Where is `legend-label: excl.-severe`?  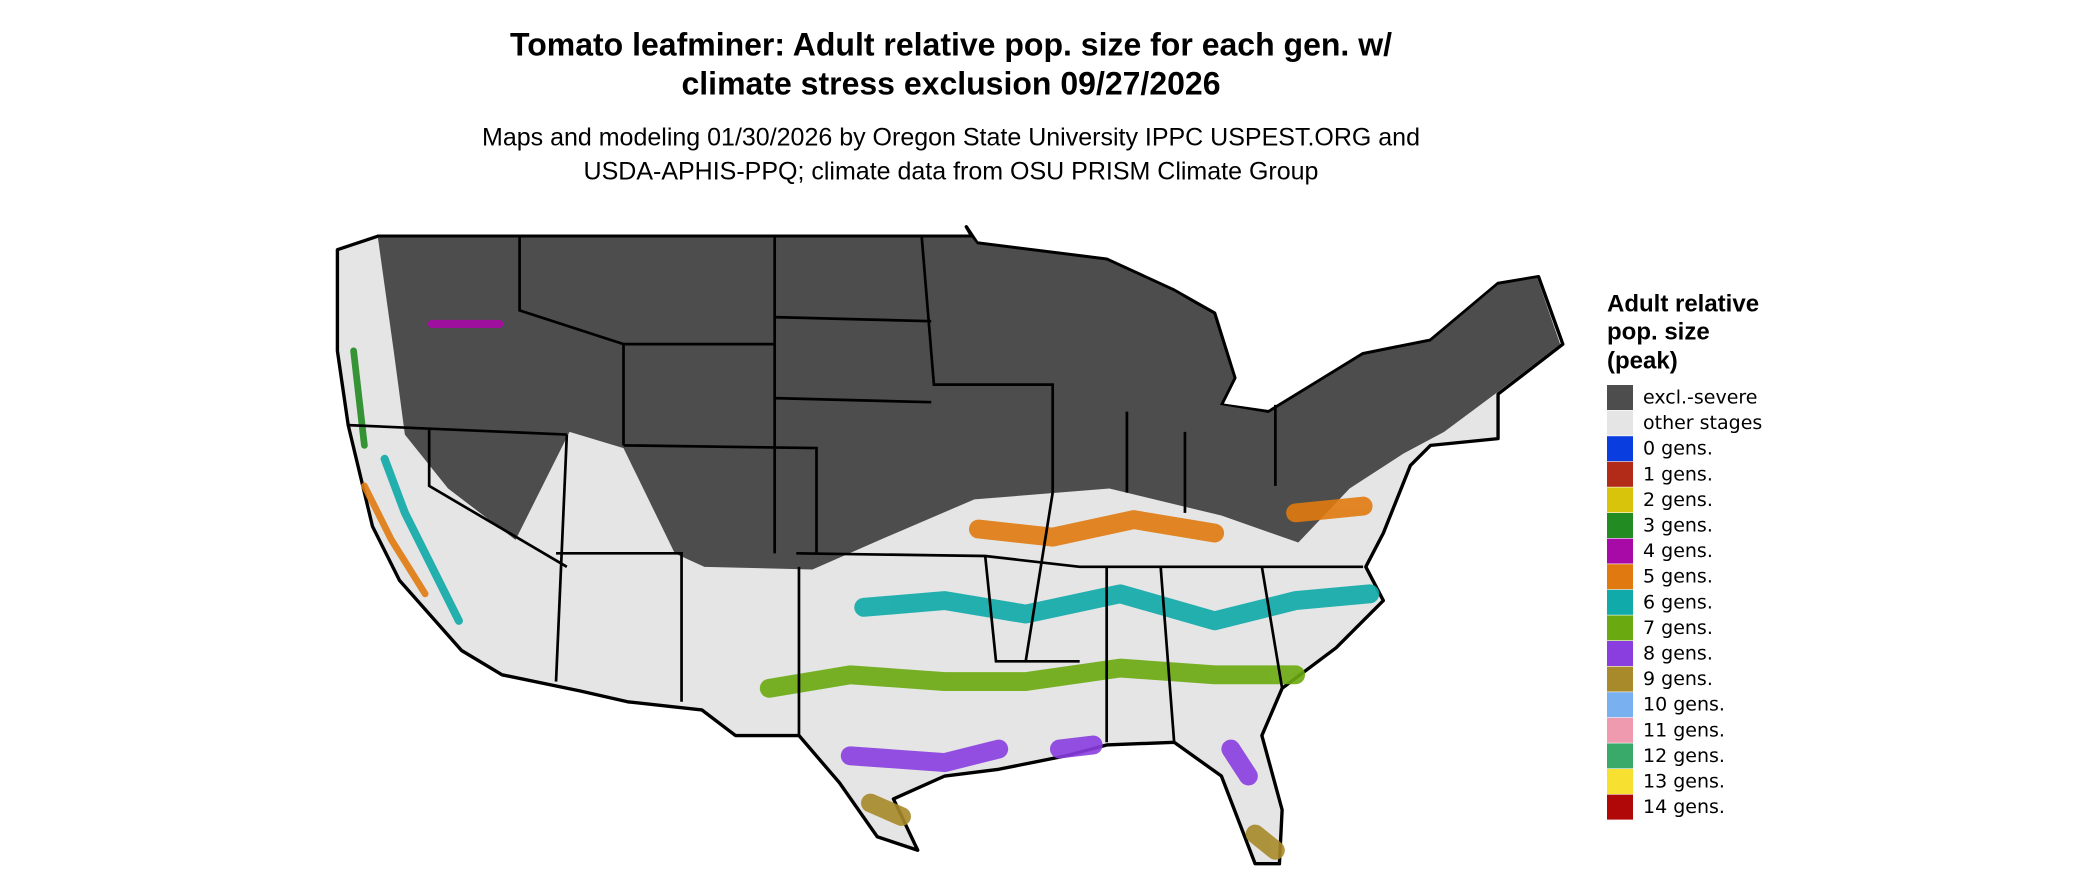 legend-label: excl.-severe is located at coordinates (1700, 398).